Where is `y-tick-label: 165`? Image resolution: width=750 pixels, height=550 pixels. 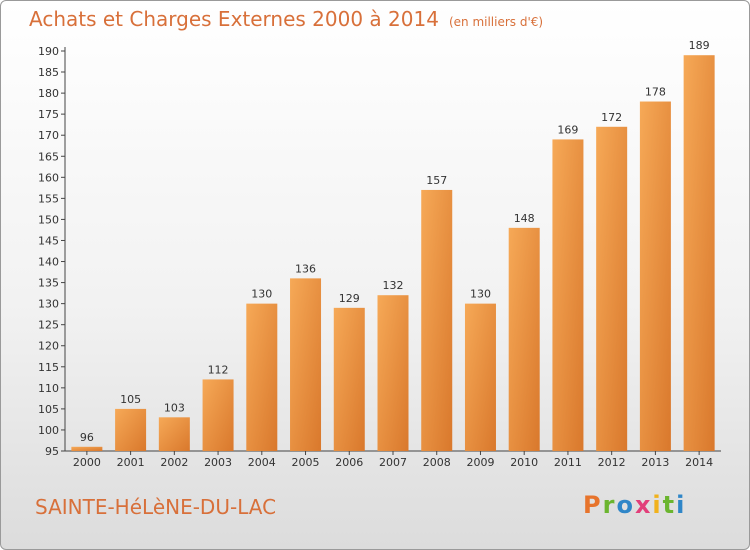
y-tick-label: 165 is located at coordinates (48, 156).